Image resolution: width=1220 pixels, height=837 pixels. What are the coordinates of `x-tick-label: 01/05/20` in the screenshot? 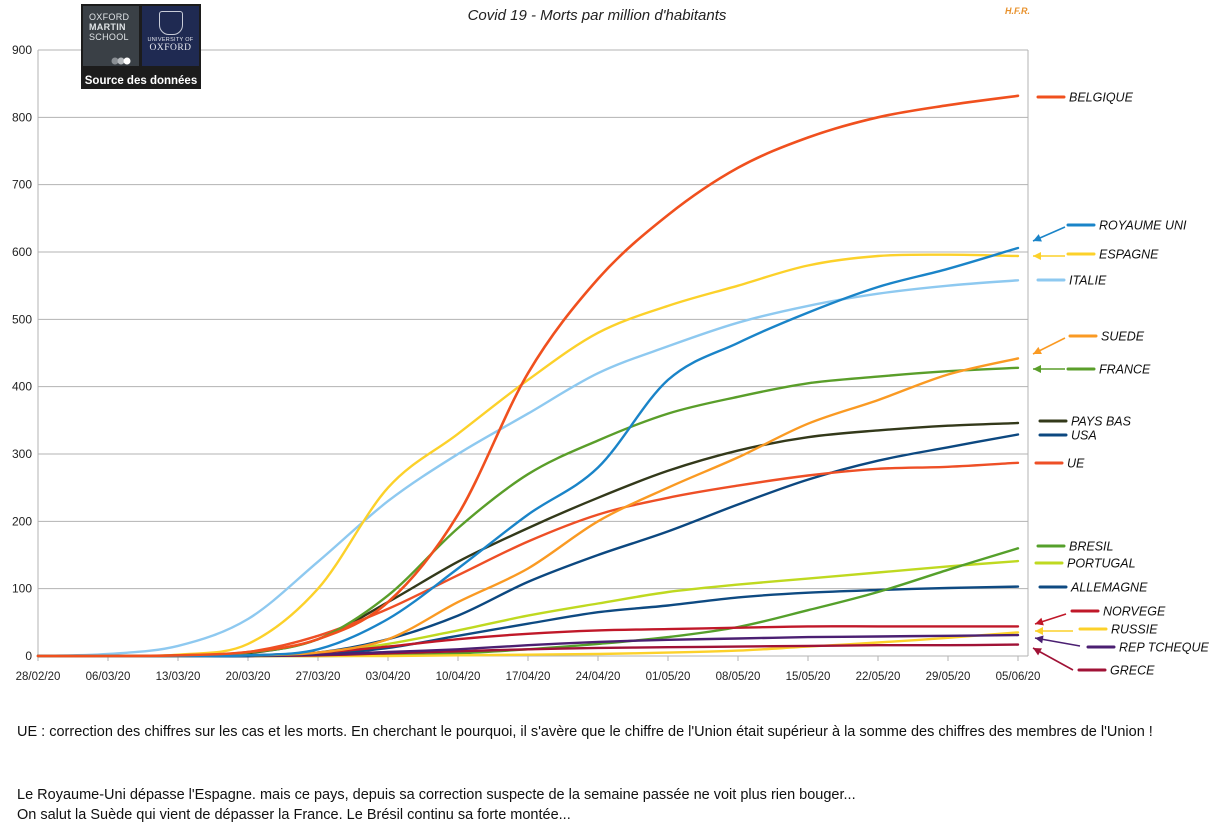 It's located at (668, 677).